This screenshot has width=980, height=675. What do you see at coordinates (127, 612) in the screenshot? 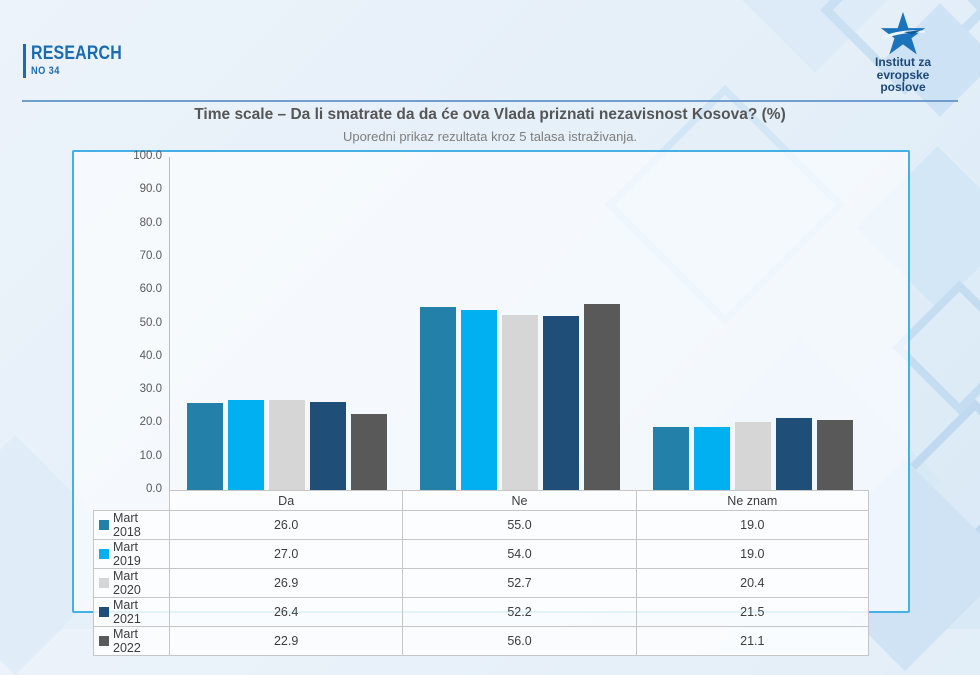
I see `legend-label: Mart 2021` at bounding box center [127, 612].